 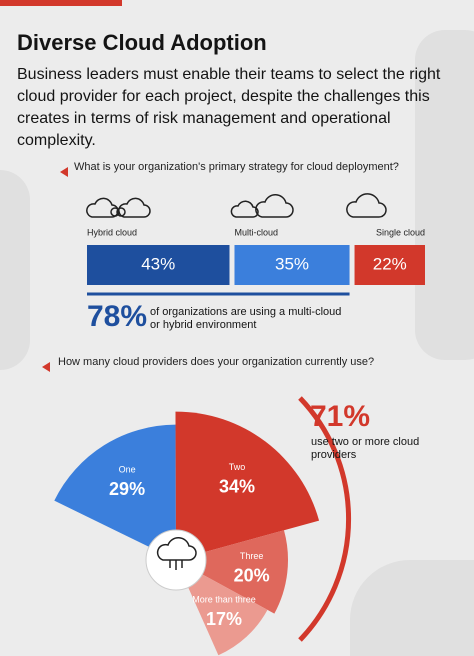 I want to click on callout-value: 71%, so click(x=340, y=416).